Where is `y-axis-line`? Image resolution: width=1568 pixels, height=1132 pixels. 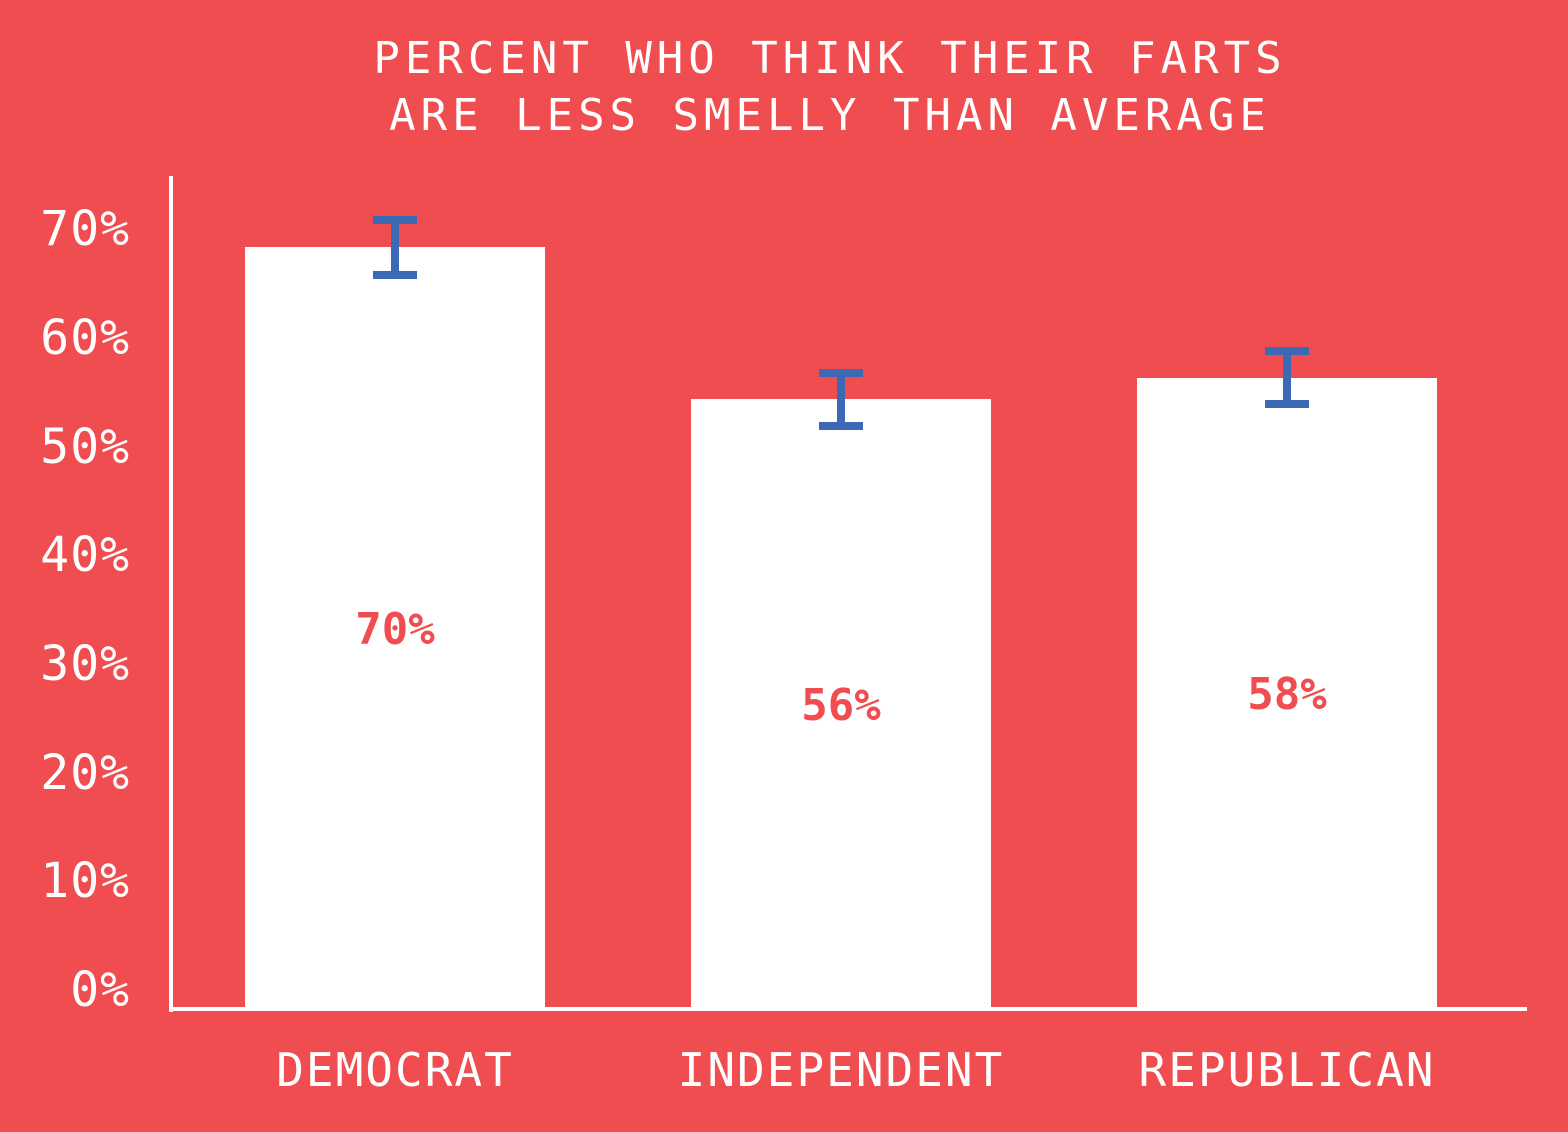
y-axis-line is located at coordinates (171, 594).